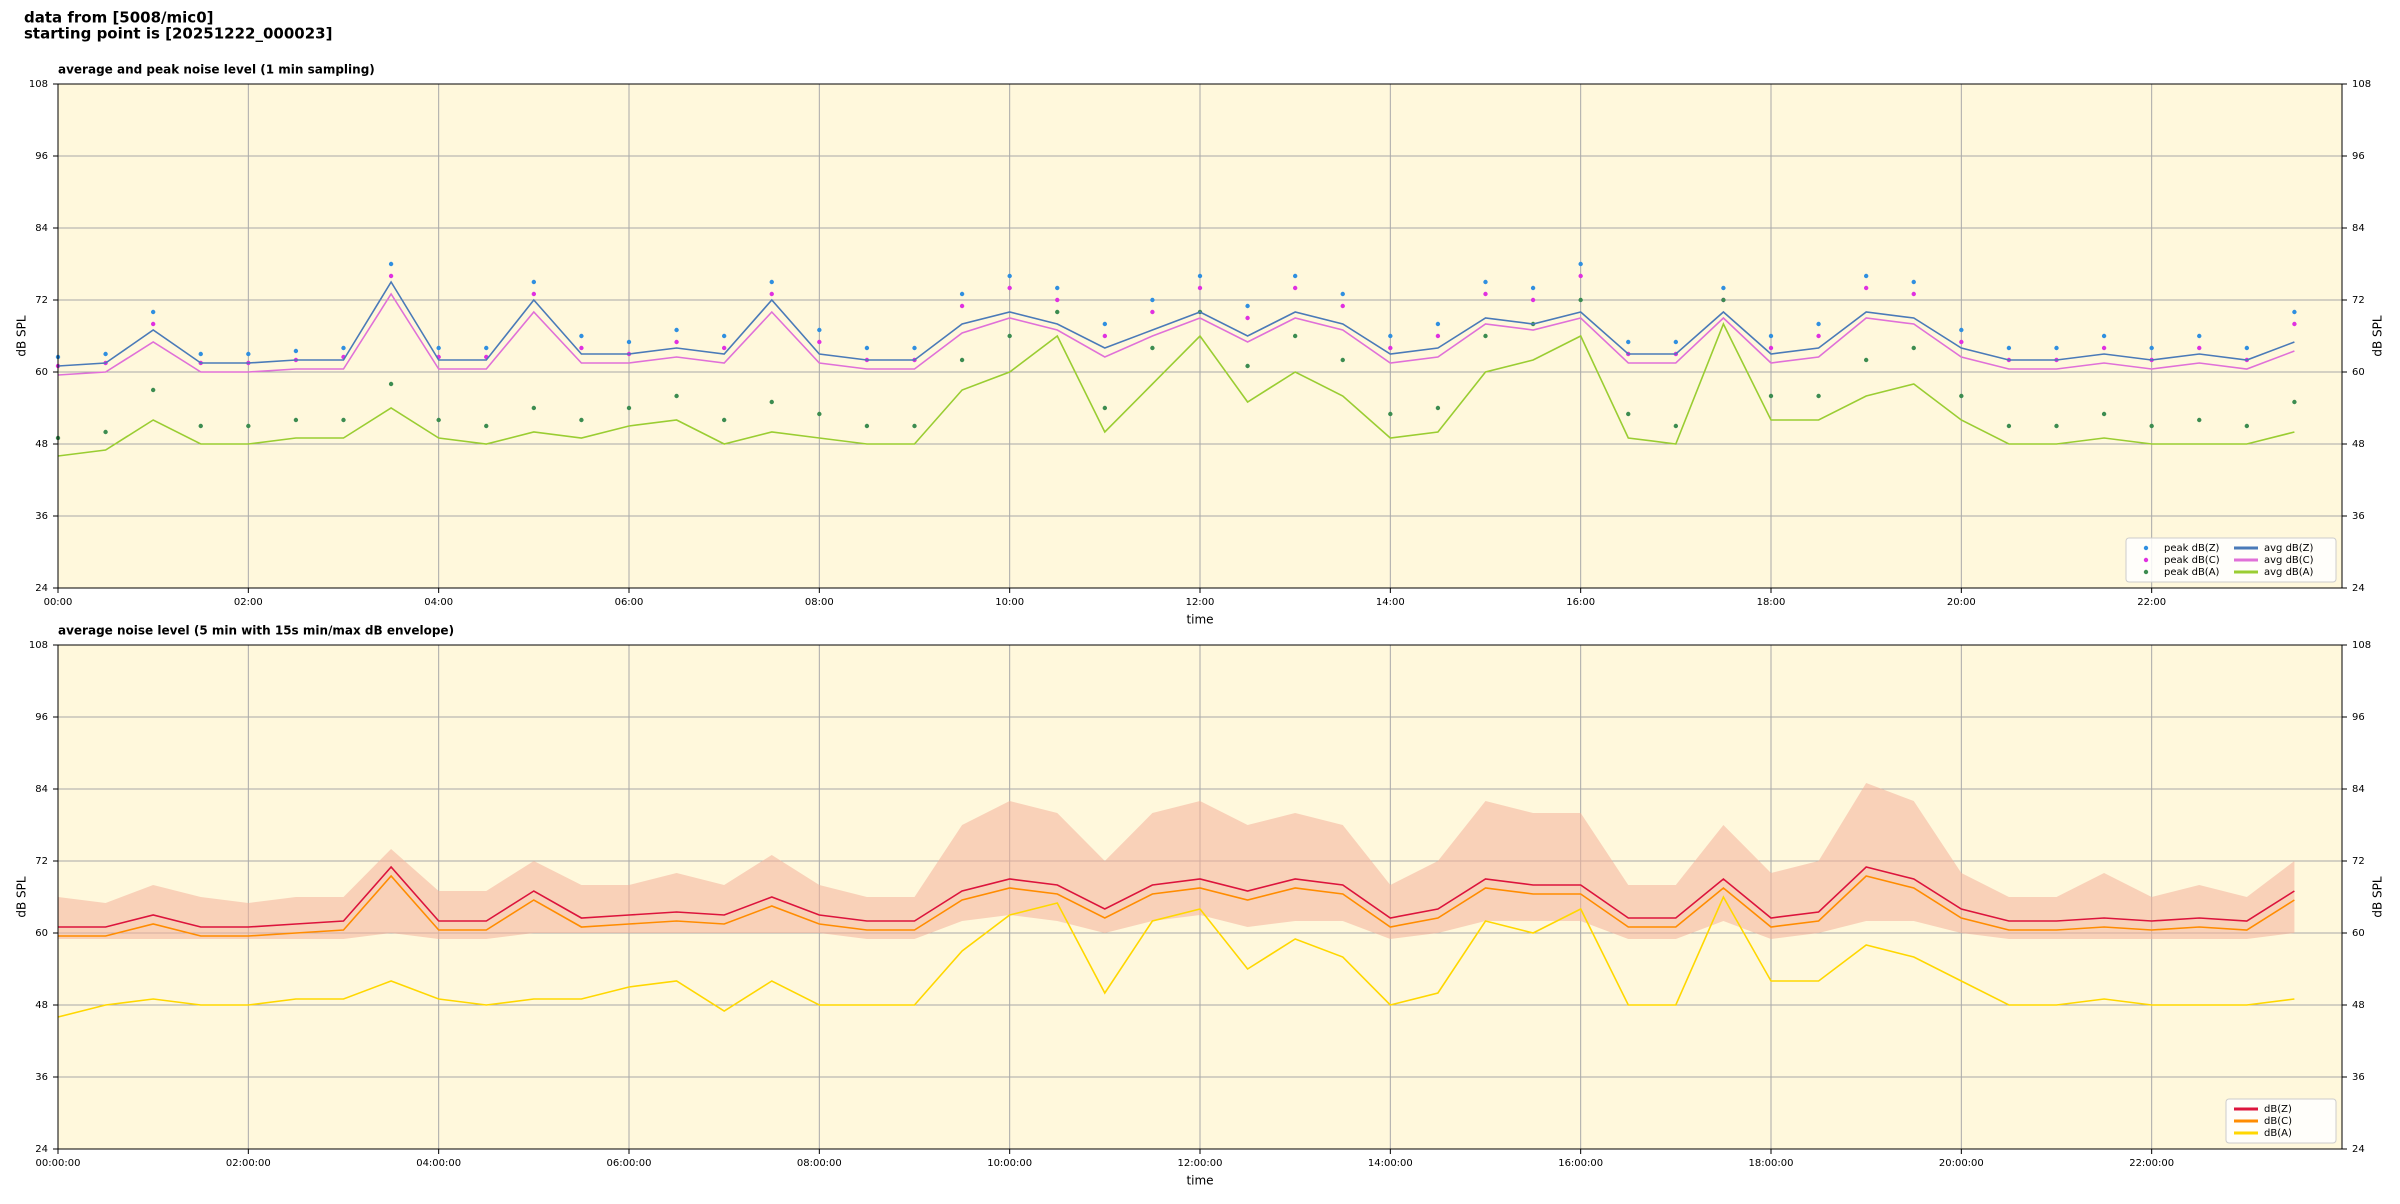  What do you see at coordinates (1961, 1163) in the screenshot?
I see `x-tick-label: 20:00:00` at bounding box center [1961, 1163].